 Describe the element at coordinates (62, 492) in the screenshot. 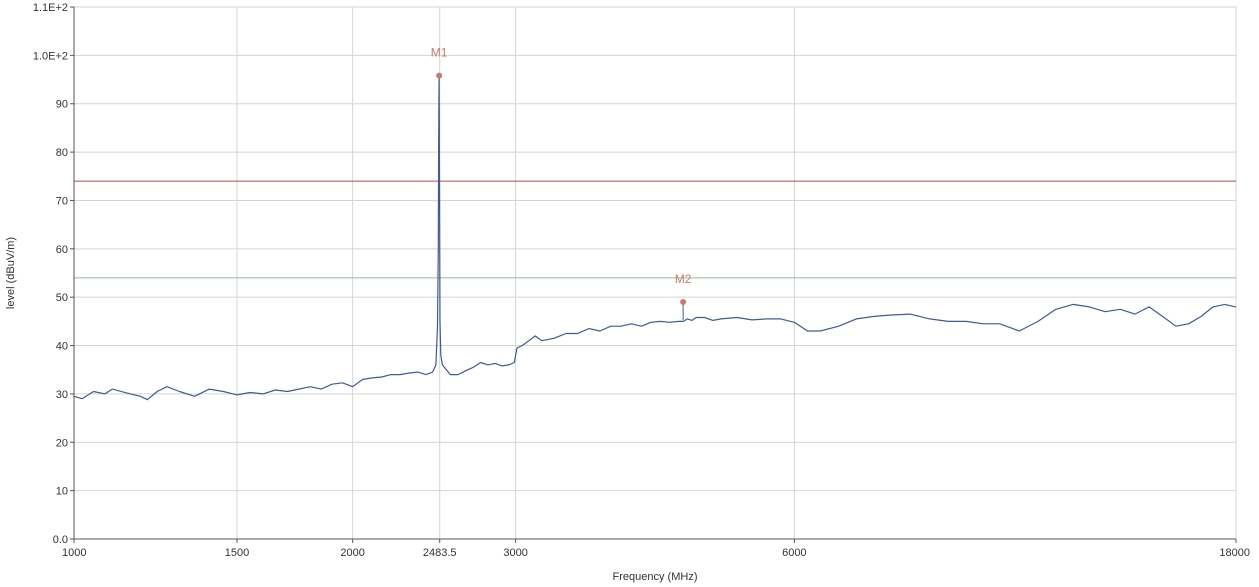

I see `y-tick-label: 10` at that location.